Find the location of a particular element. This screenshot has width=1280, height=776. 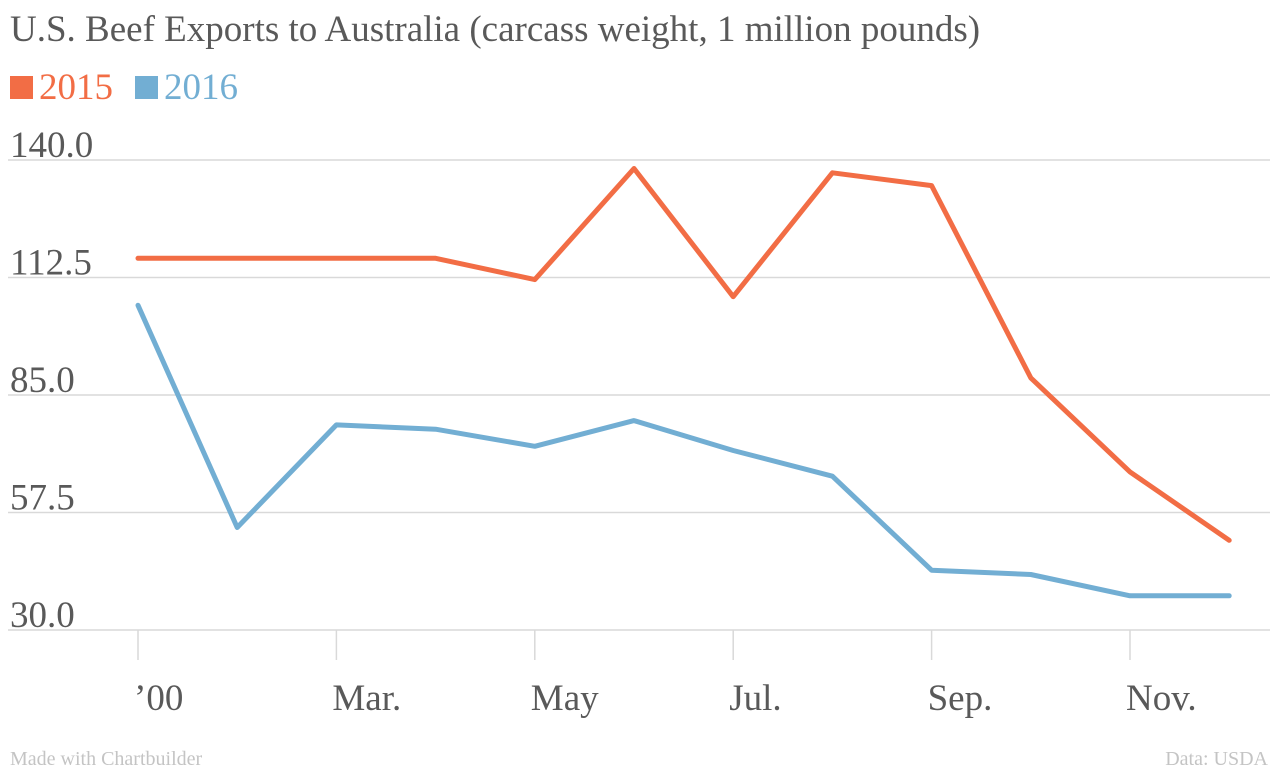

x-tick-label: Jul. is located at coordinates (755, 698).